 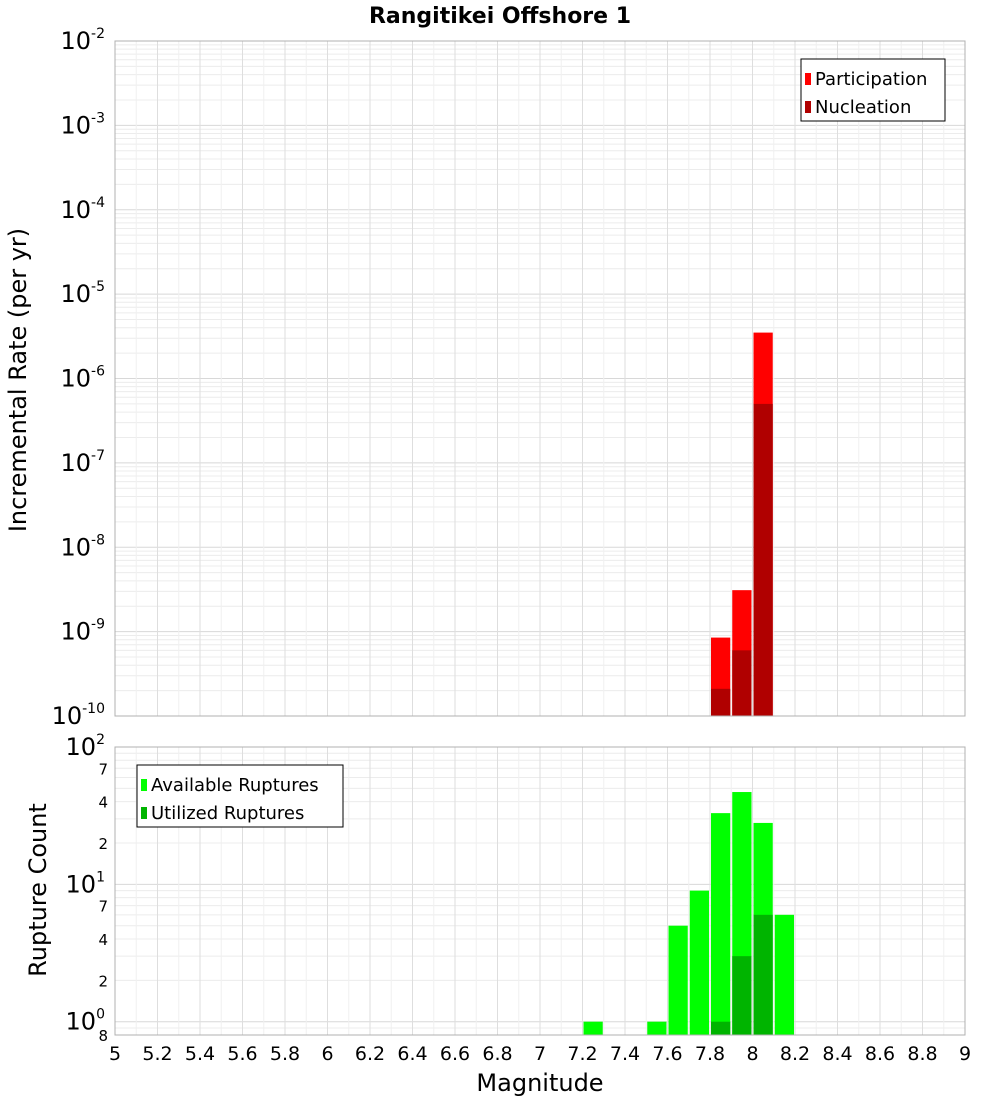 I want to click on x-tick-label: 8.8, so click(x=922, y=1054).